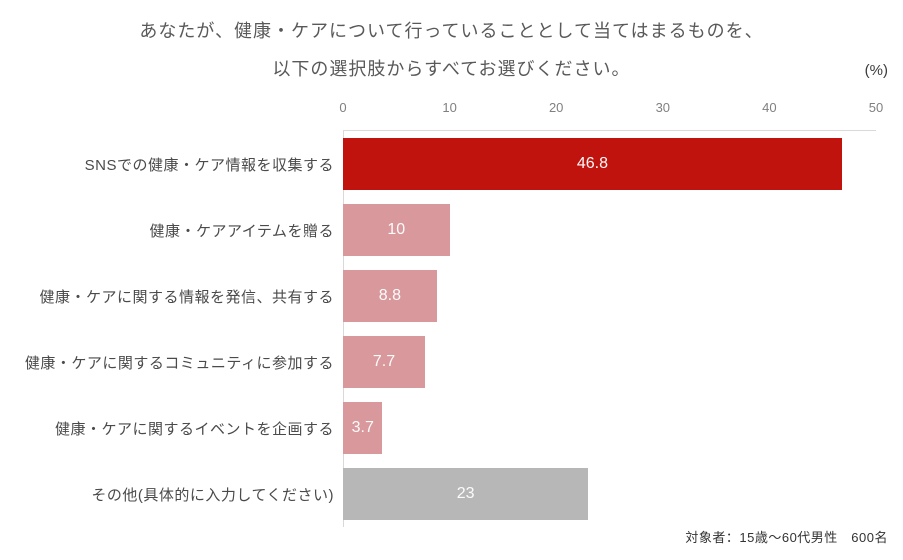 This screenshot has height=560, width=903. Describe the element at coordinates (194, 429) in the screenshot. I see `category-label: 健康・ケアに関するイベントを企画する` at that location.